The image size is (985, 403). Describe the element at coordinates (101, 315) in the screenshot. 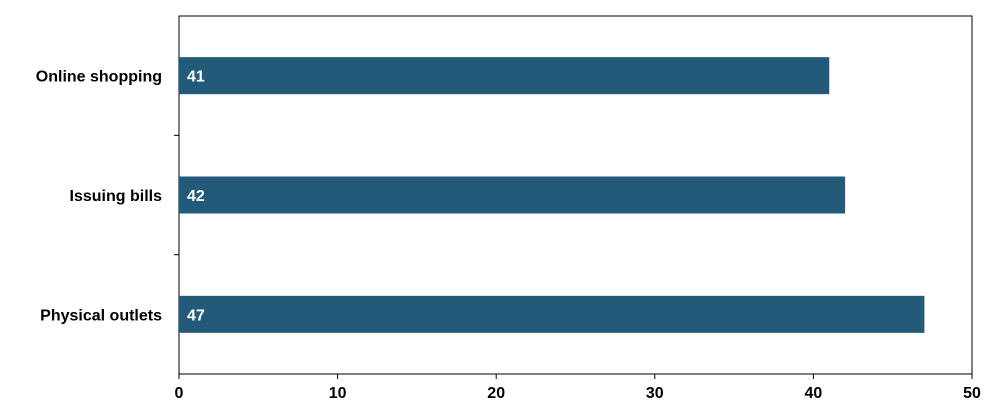

I see `category-label: Physical outlets` at that location.